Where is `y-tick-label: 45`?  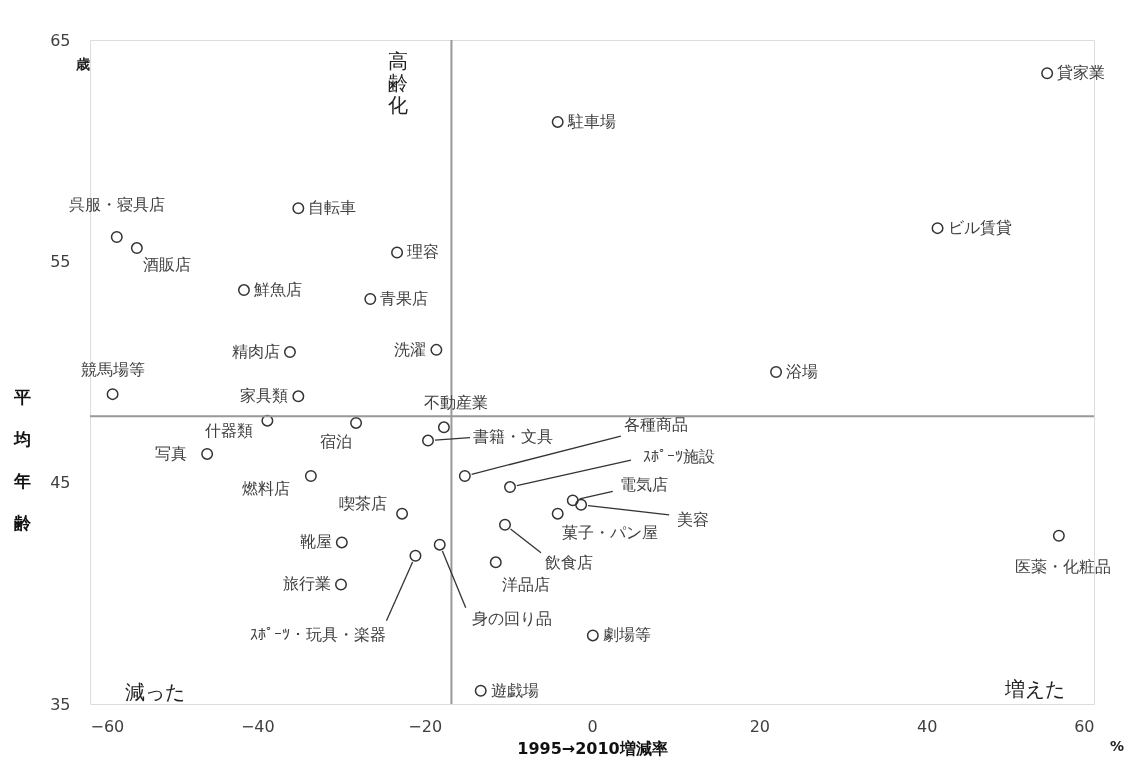 y-tick-label: 45 is located at coordinates (60, 483).